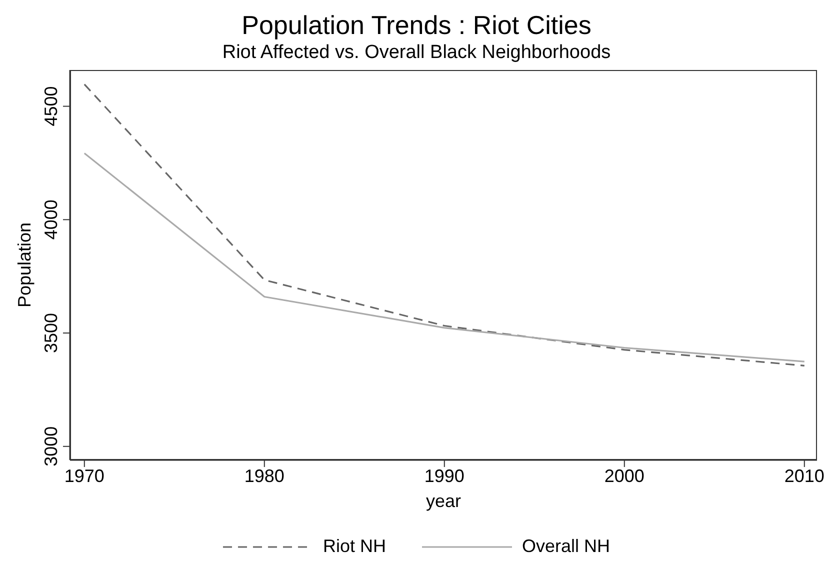 This screenshot has height=566, width=833. What do you see at coordinates (84, 476) in the screenshot?
I see `x-tick-label: 1970` at bounding box center [84, 476].